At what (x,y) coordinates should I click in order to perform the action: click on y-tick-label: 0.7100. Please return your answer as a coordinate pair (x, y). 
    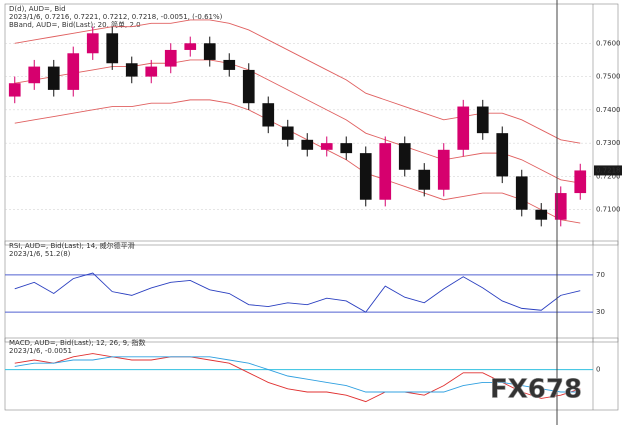
    Looking at the image, I should click on (608, 210).